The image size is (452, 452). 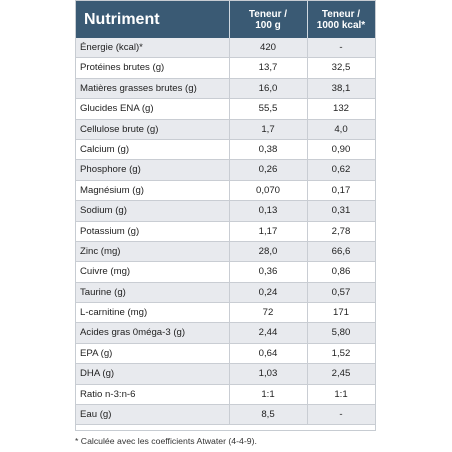 I want to click on table-row: Eau (g) 8,5 -, so click(x=225, y=415).